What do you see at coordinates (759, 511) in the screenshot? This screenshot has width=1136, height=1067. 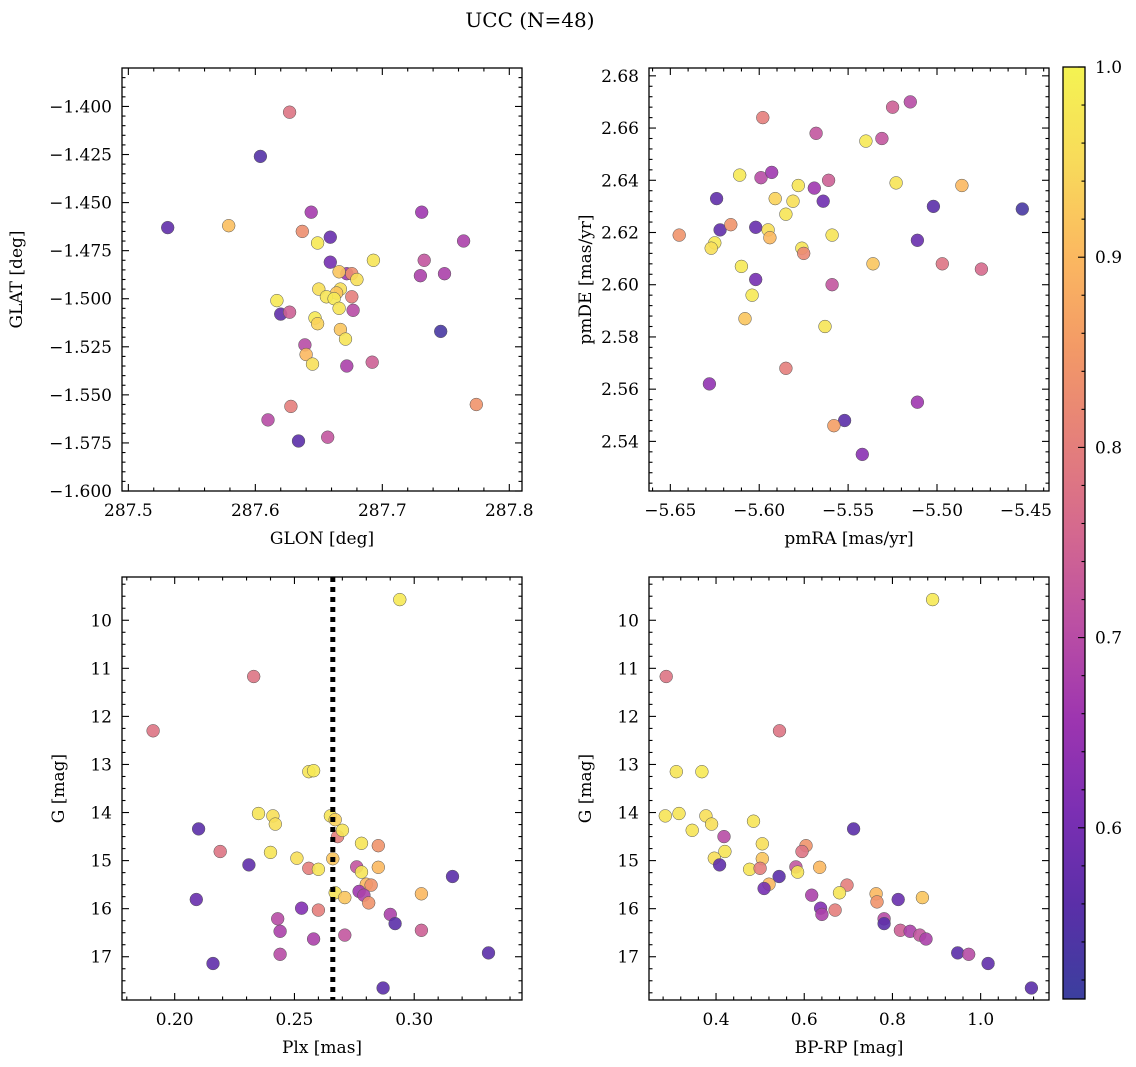 I see `x-tick-label: −5.60` at bounding box center [759, 511].